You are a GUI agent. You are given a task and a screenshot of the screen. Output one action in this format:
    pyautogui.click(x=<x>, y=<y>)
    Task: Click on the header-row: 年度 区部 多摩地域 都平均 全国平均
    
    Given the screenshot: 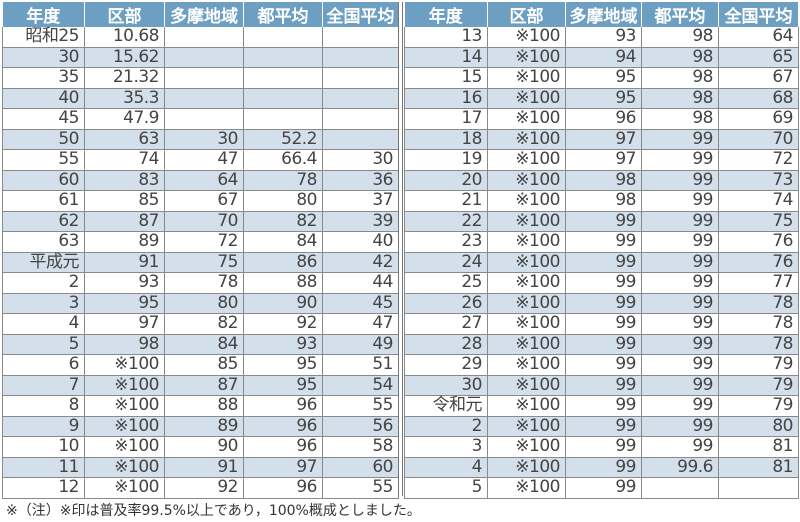 What is the action you would take?
    pyautogui.click(x=601, y=14)
    